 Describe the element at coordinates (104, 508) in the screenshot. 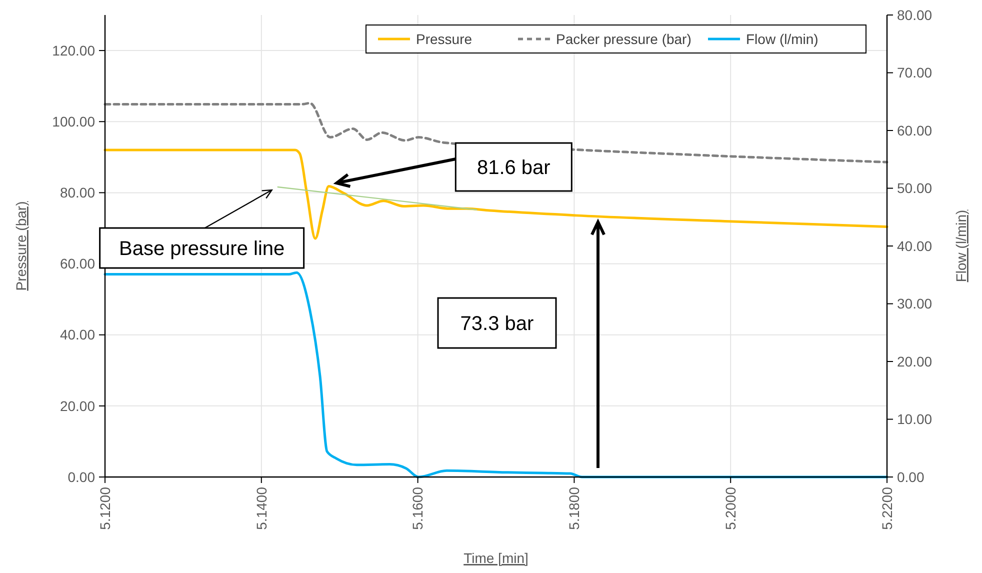

I see `x-tick-label: 5.1200` at that location.